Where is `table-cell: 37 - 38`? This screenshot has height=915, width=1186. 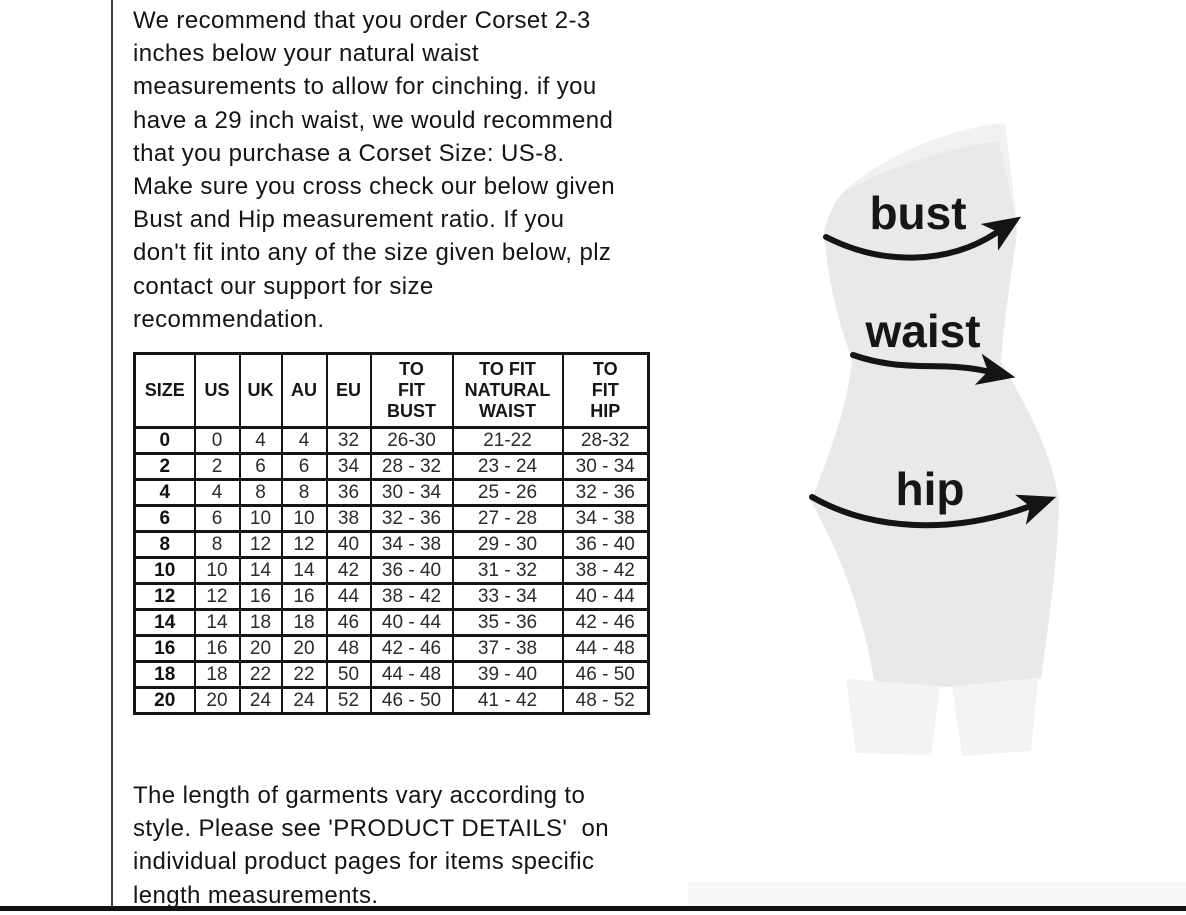
table-cell: 37 - 38 is located at coordinates (507, 648).